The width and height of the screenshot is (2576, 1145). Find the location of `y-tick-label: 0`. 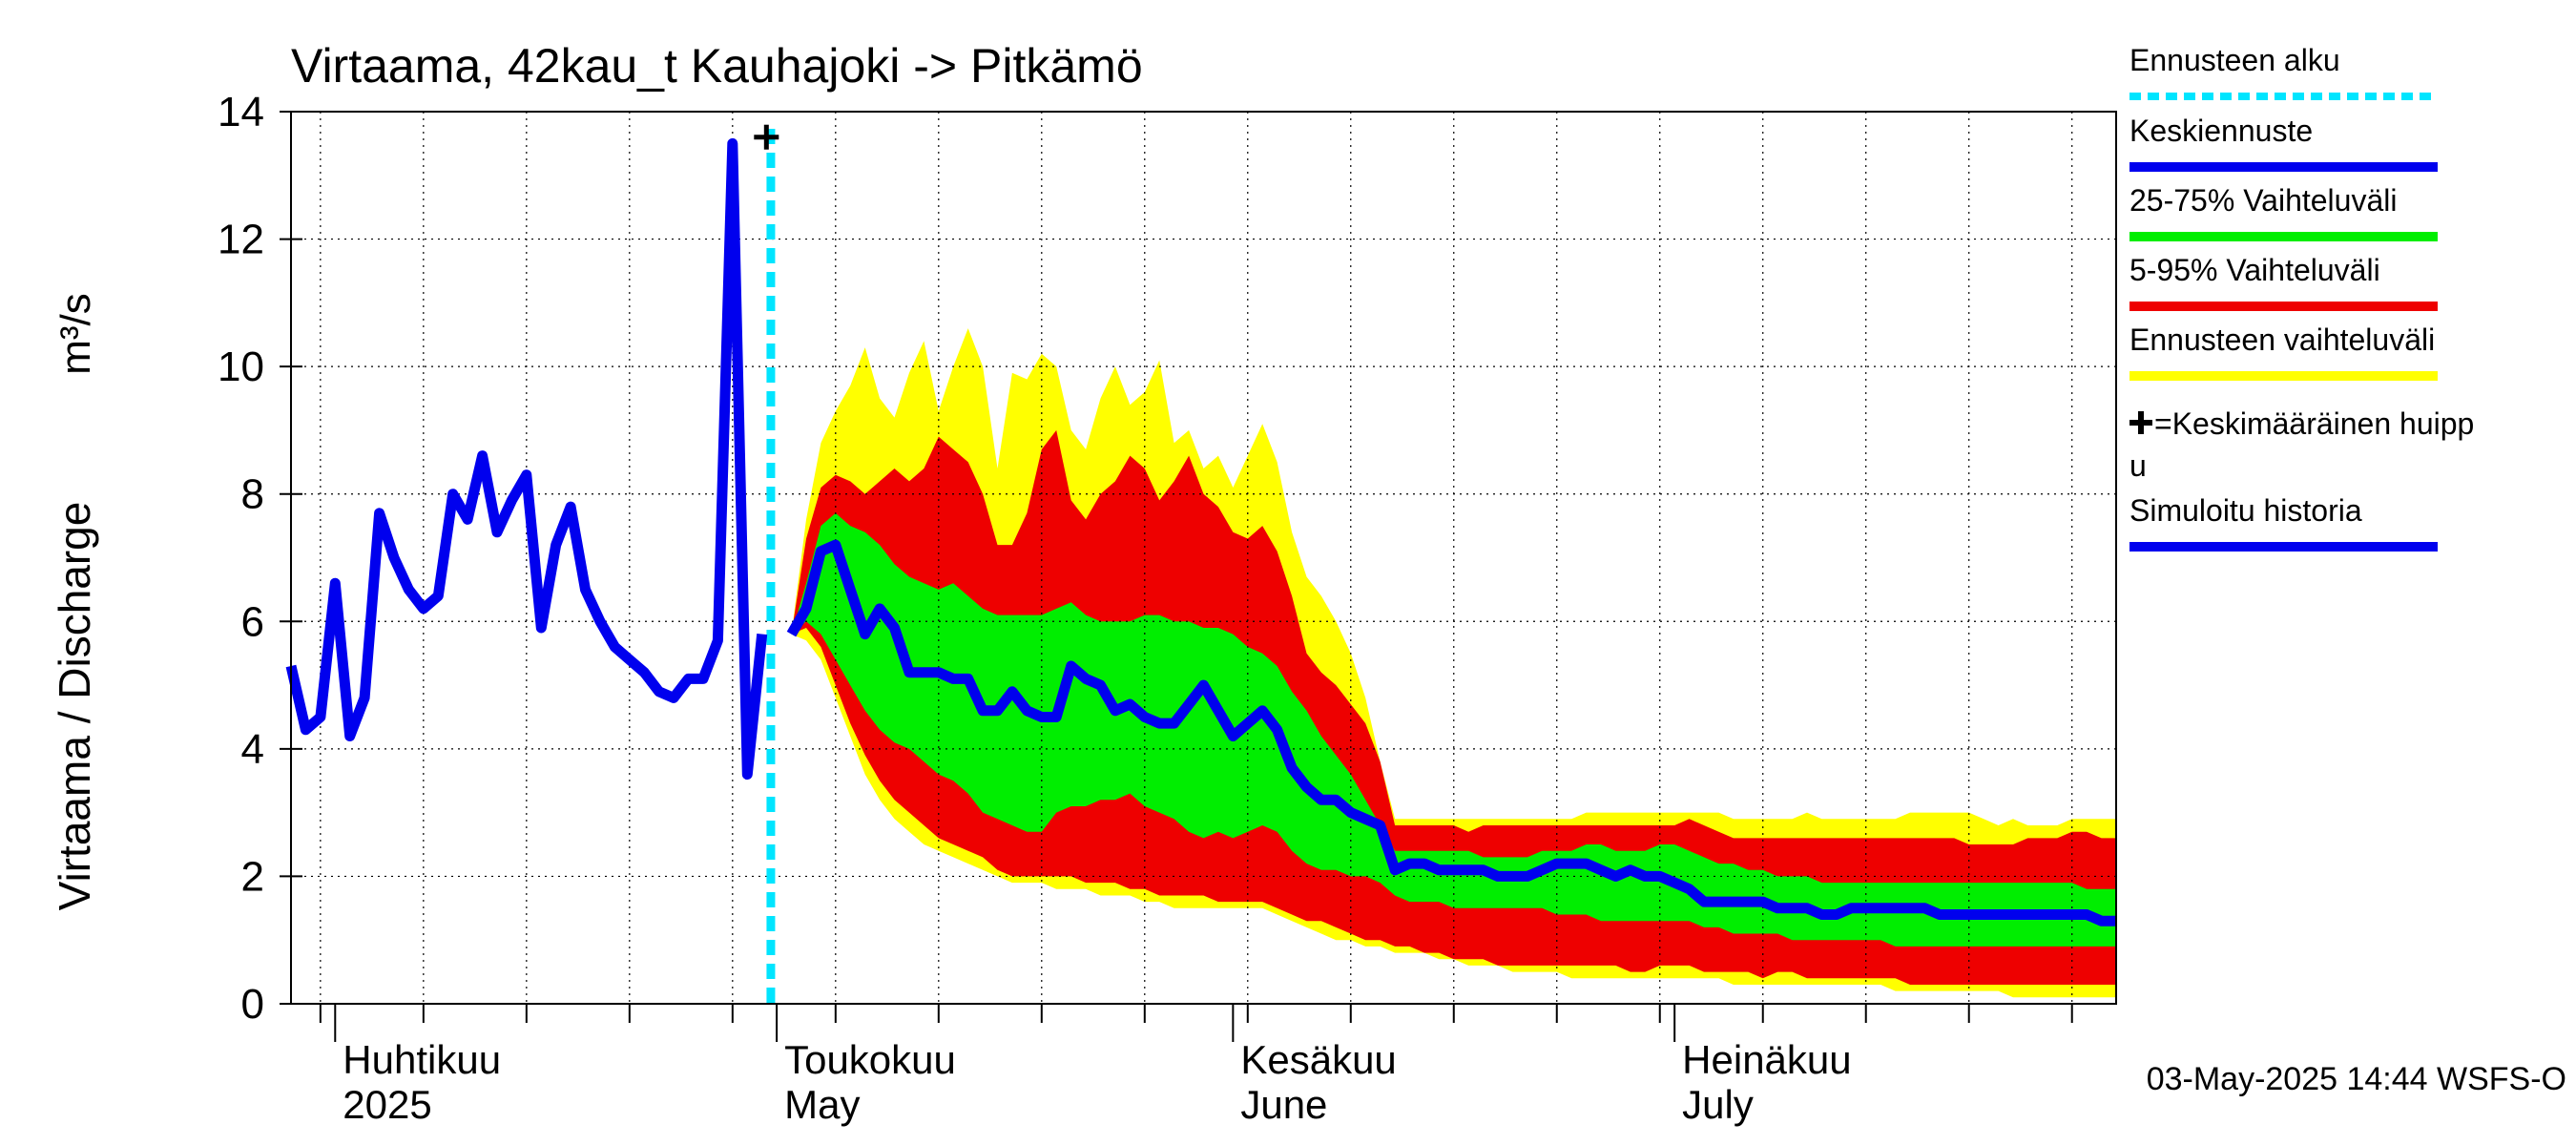

y-tick-label: 0 is located at coordinates (252, 1005).